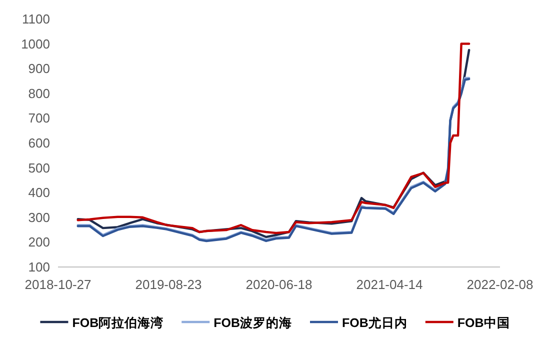 Image resolution: width=550 pixels, height=341 pixels. What do you see at coordinates (39, 168) in the screenshot?
I see `y-tick-label: 500` at bounding box center [39, 168].